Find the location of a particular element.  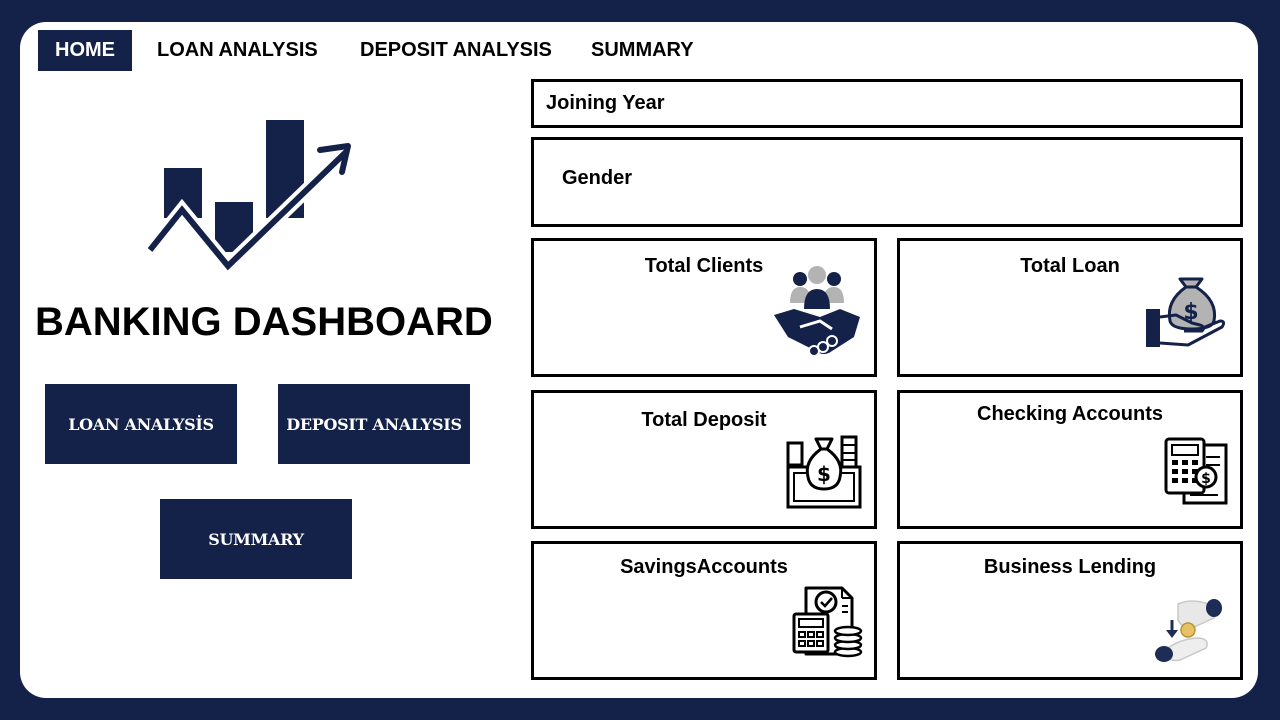

tab-summary: SUMMARY is located at coordinates (642, 50).